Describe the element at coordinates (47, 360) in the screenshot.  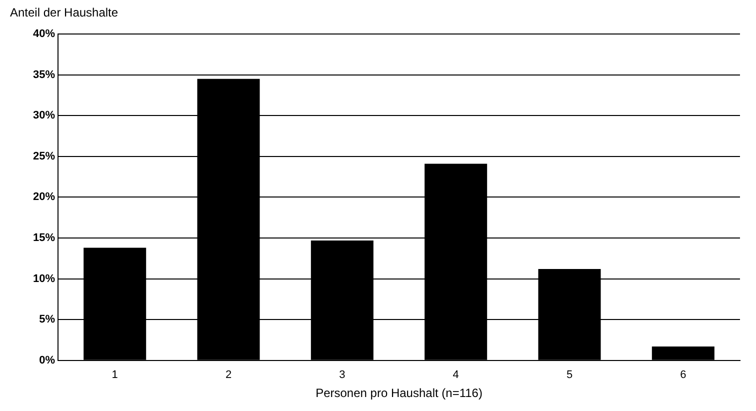
I see `y-tick-label: 0%` at that location.